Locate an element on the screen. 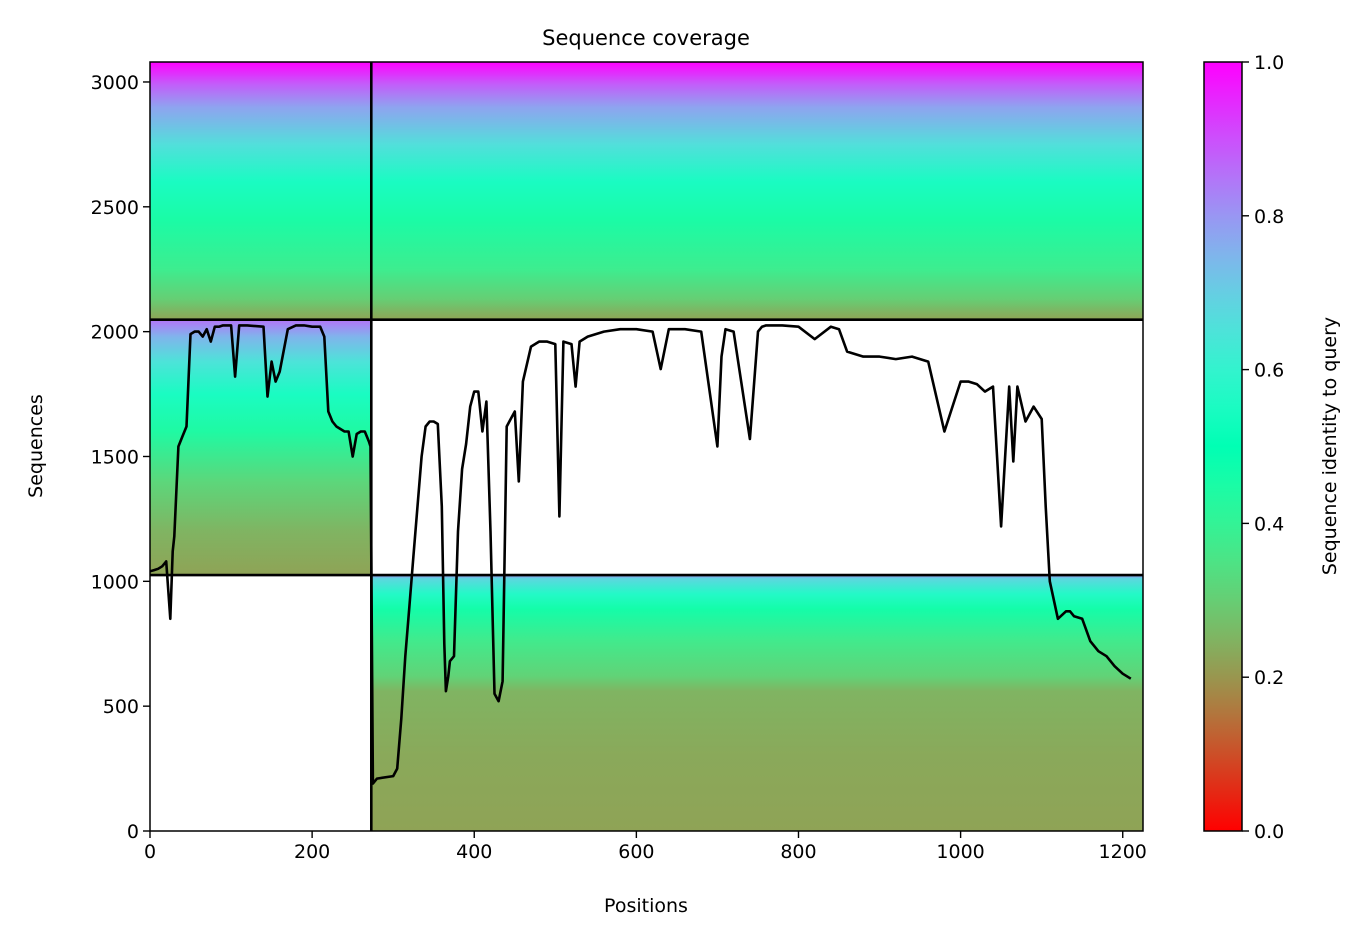  colorbar is located at coordinates (1223, 446).